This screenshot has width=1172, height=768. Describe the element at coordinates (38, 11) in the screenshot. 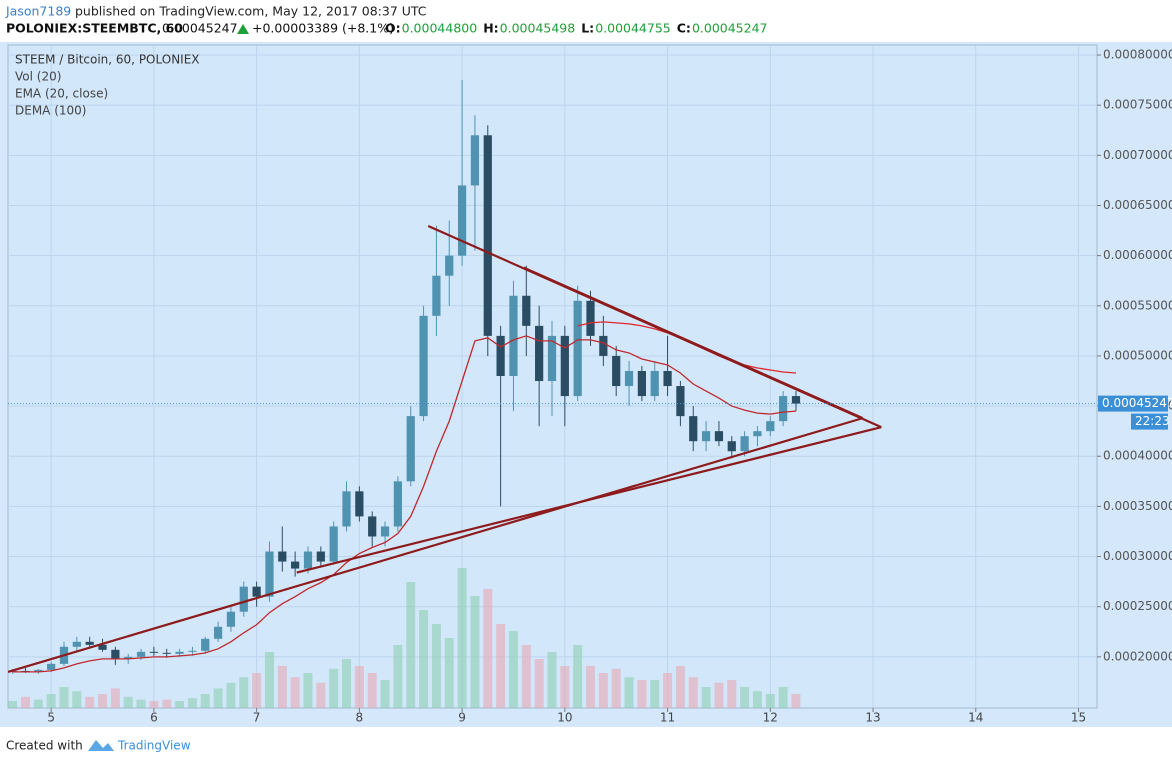

I see `author: Jason7189` at that location.